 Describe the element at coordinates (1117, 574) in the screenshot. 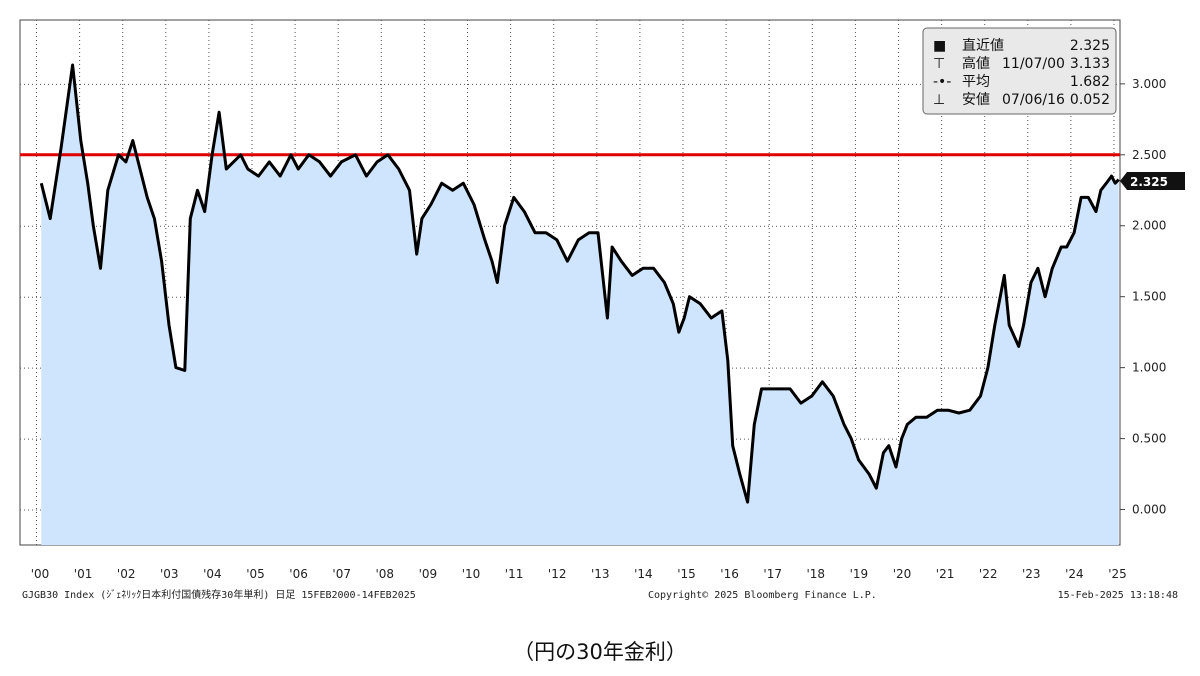

I see `x-tick-label: '25` at that location.